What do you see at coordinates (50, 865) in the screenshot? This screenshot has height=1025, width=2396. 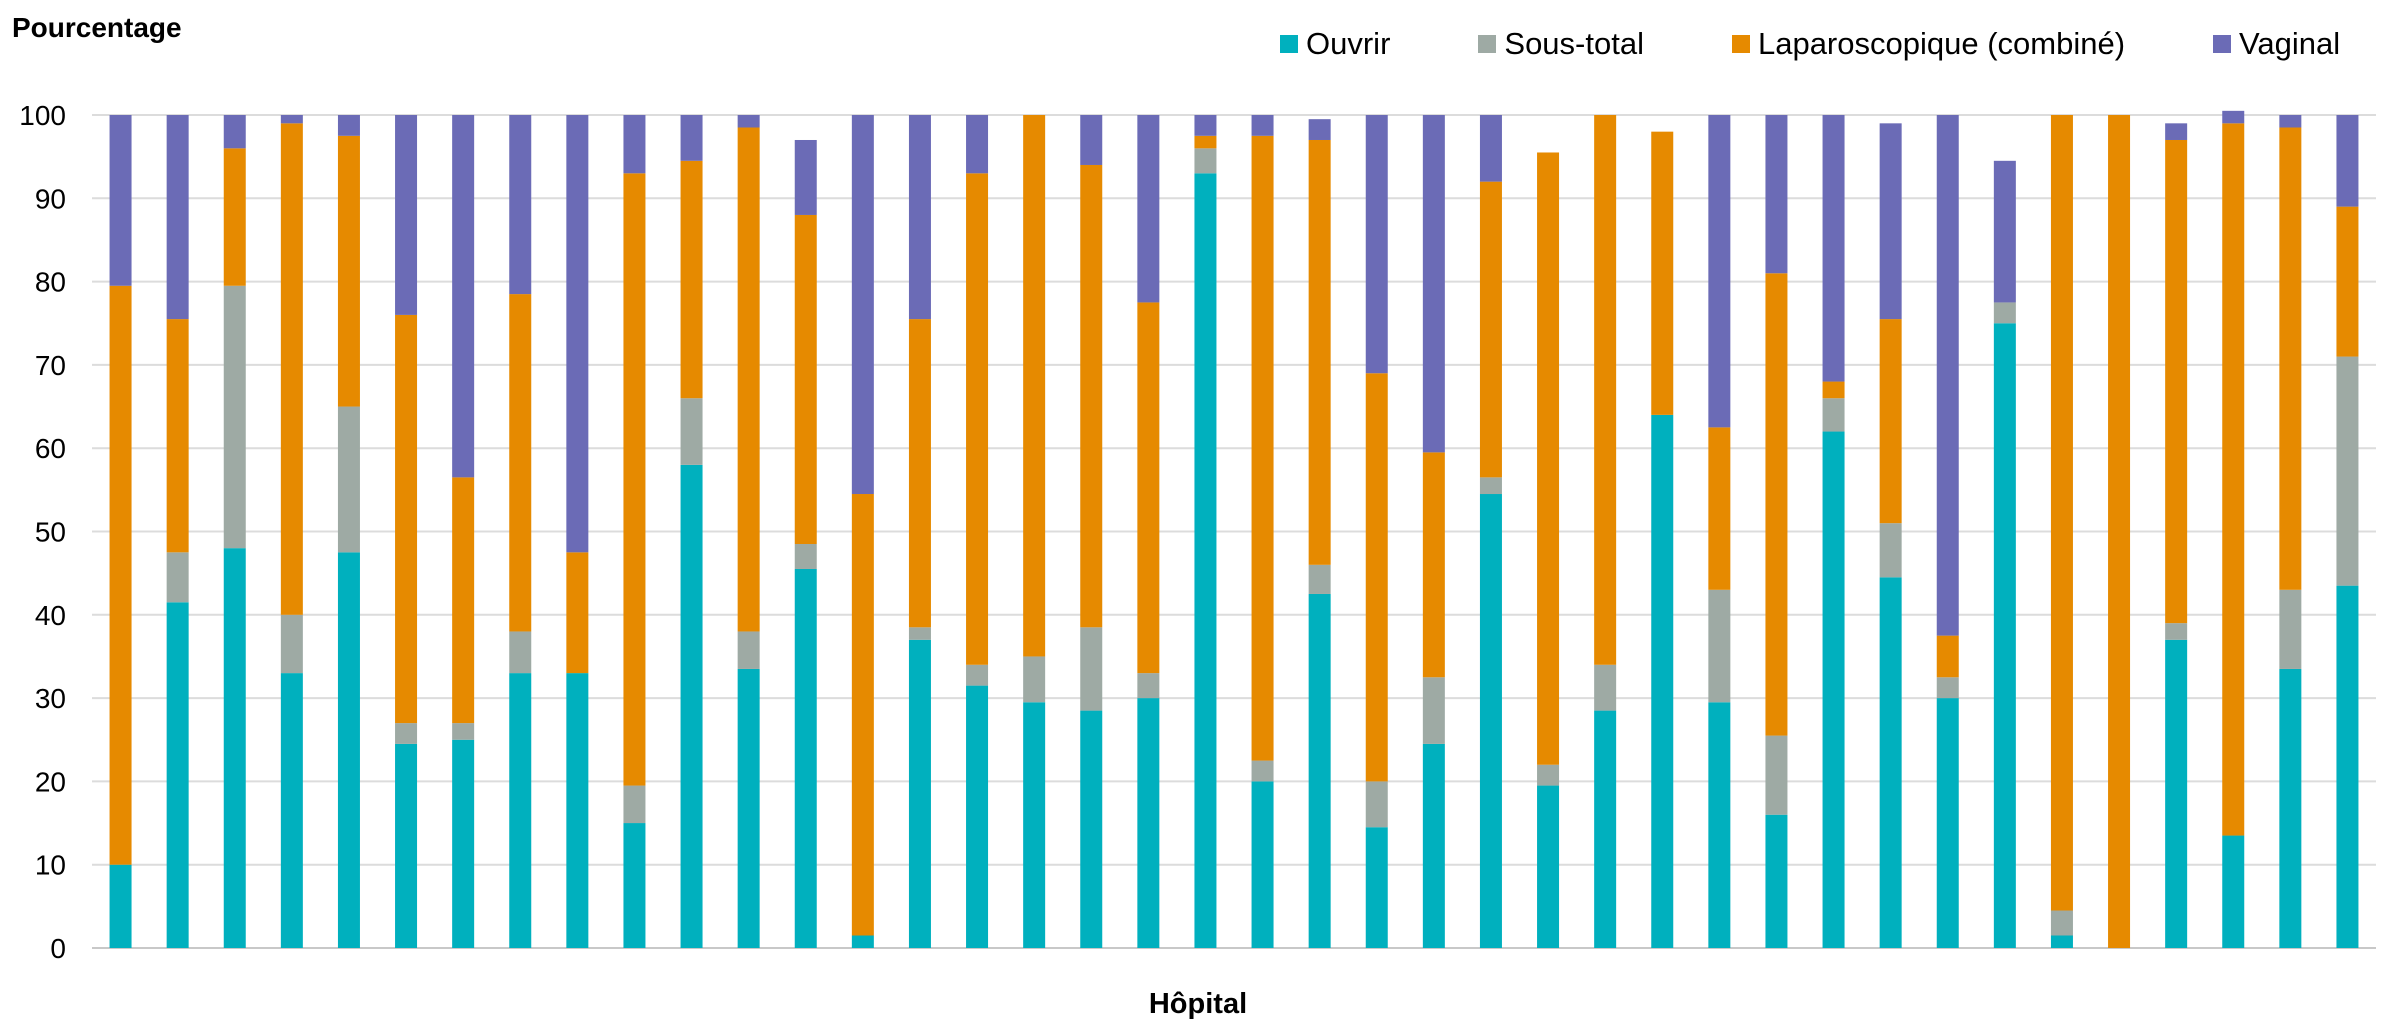 I see `y-tick-label-10: 10` at bounding box center [50, 865].